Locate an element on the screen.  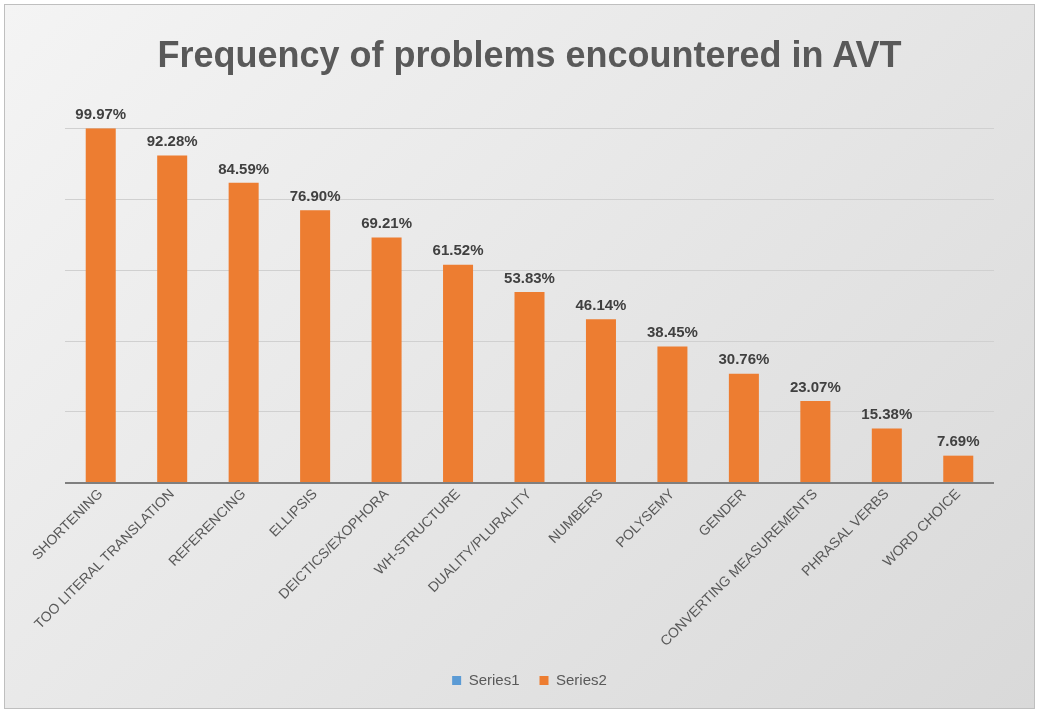
chart-title: Frequency of problems encountered in AVT is located at coordinates (529, 54).